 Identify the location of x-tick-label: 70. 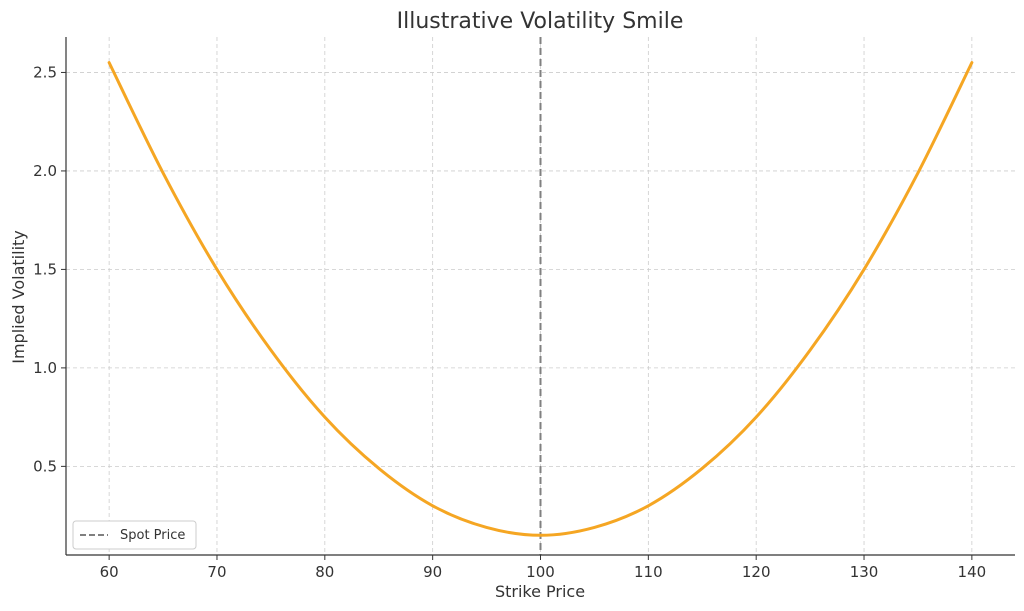
(216, 572).